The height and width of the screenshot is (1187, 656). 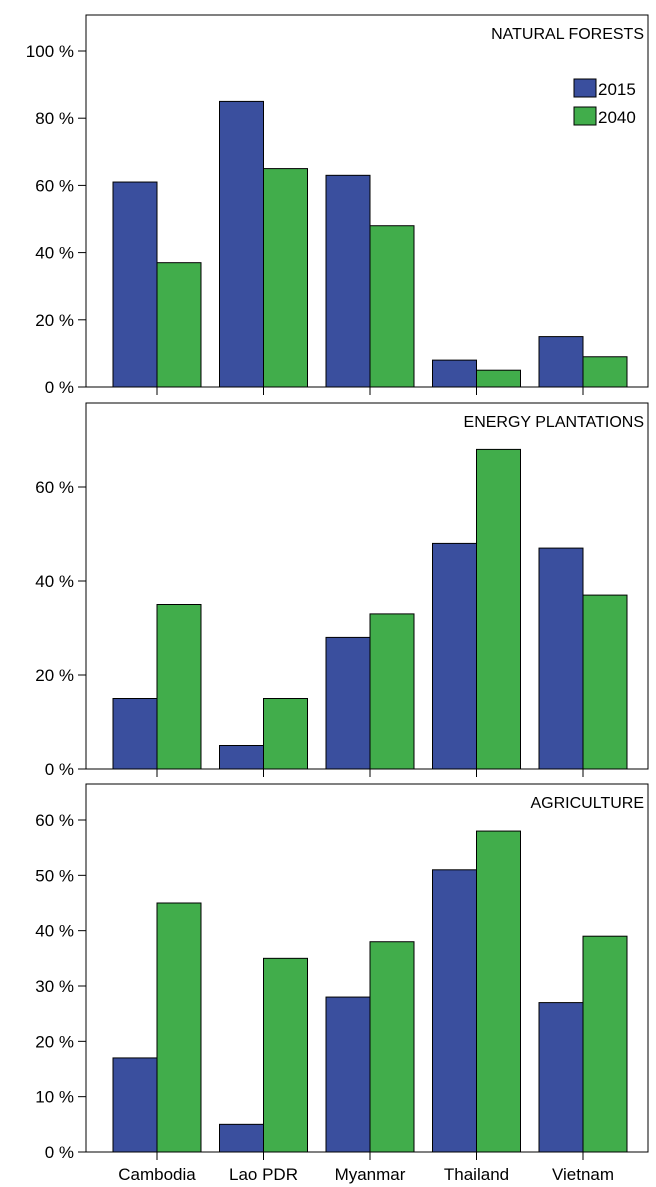 I want to click on x-category-label: Vietnam, so click(x=583, y=1174).